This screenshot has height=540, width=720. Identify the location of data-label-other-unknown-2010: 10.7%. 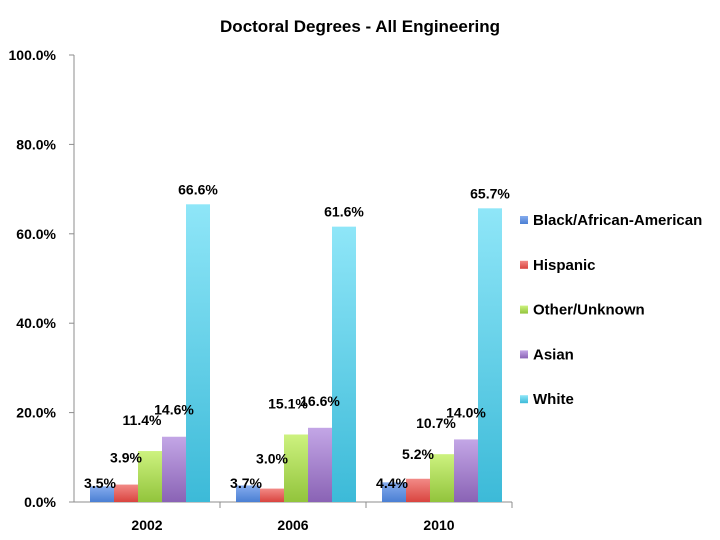
(436, 423).